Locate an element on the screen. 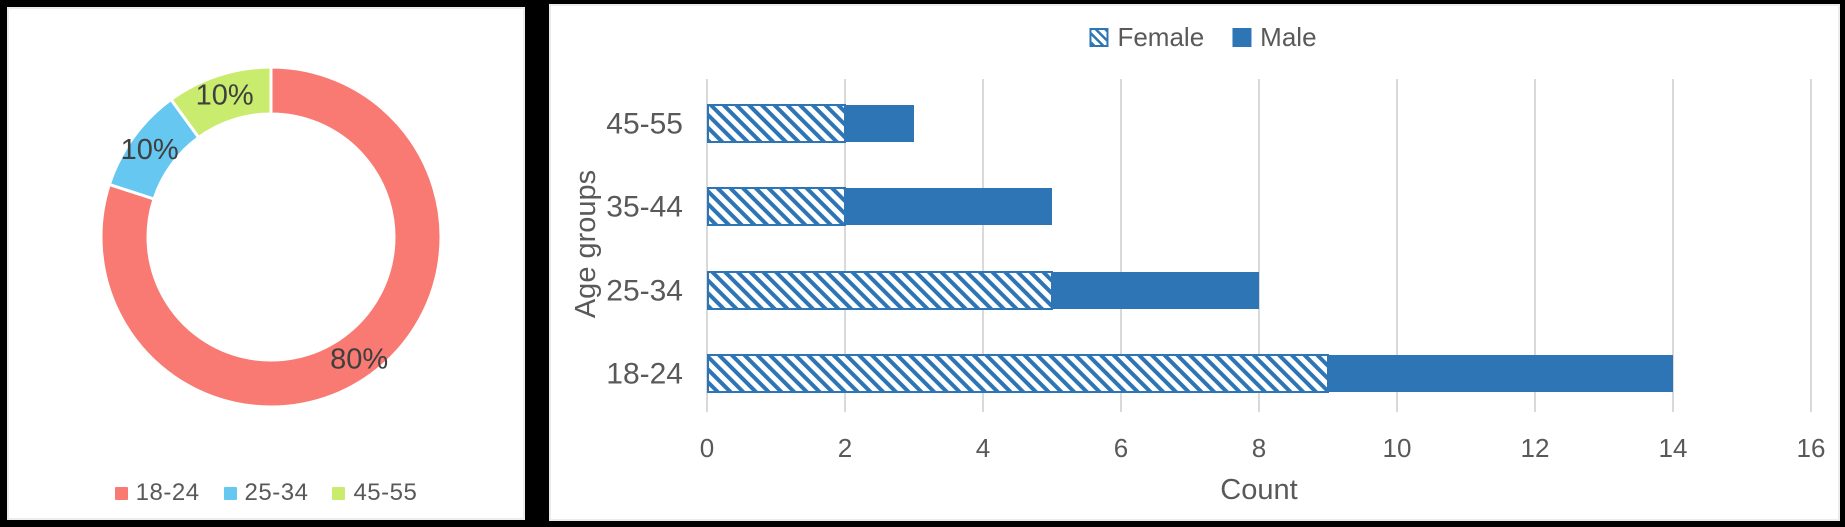  legend-label: 25-34 is located at coordinates (276, 492).